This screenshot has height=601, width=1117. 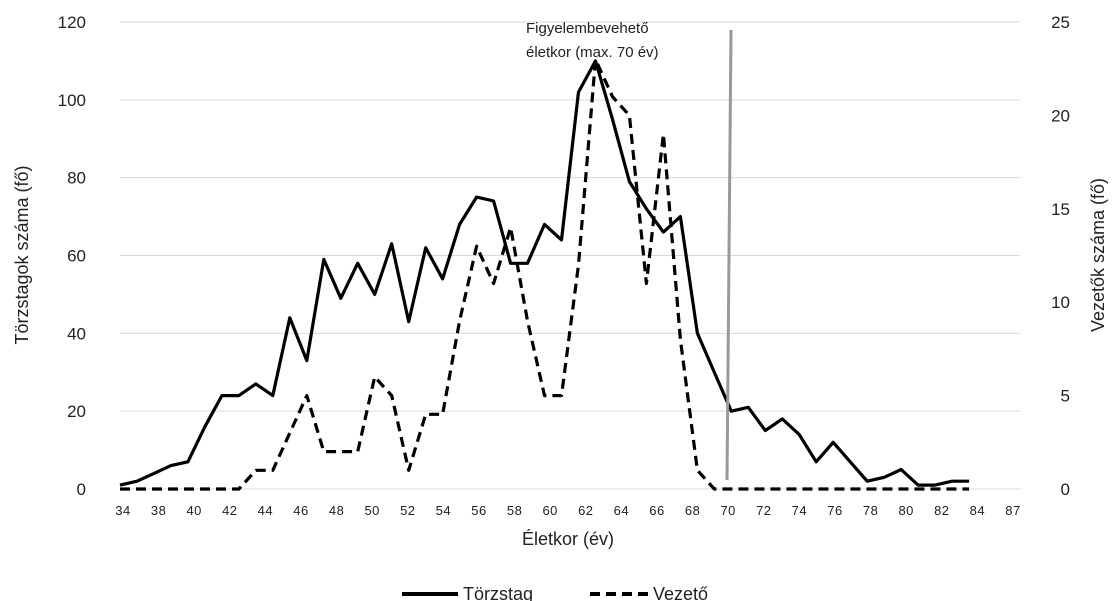 What do you see at coordinates (72, 22) in the screenshot?
I see `left-tick-label: 120` at bounding box center [72, 22].